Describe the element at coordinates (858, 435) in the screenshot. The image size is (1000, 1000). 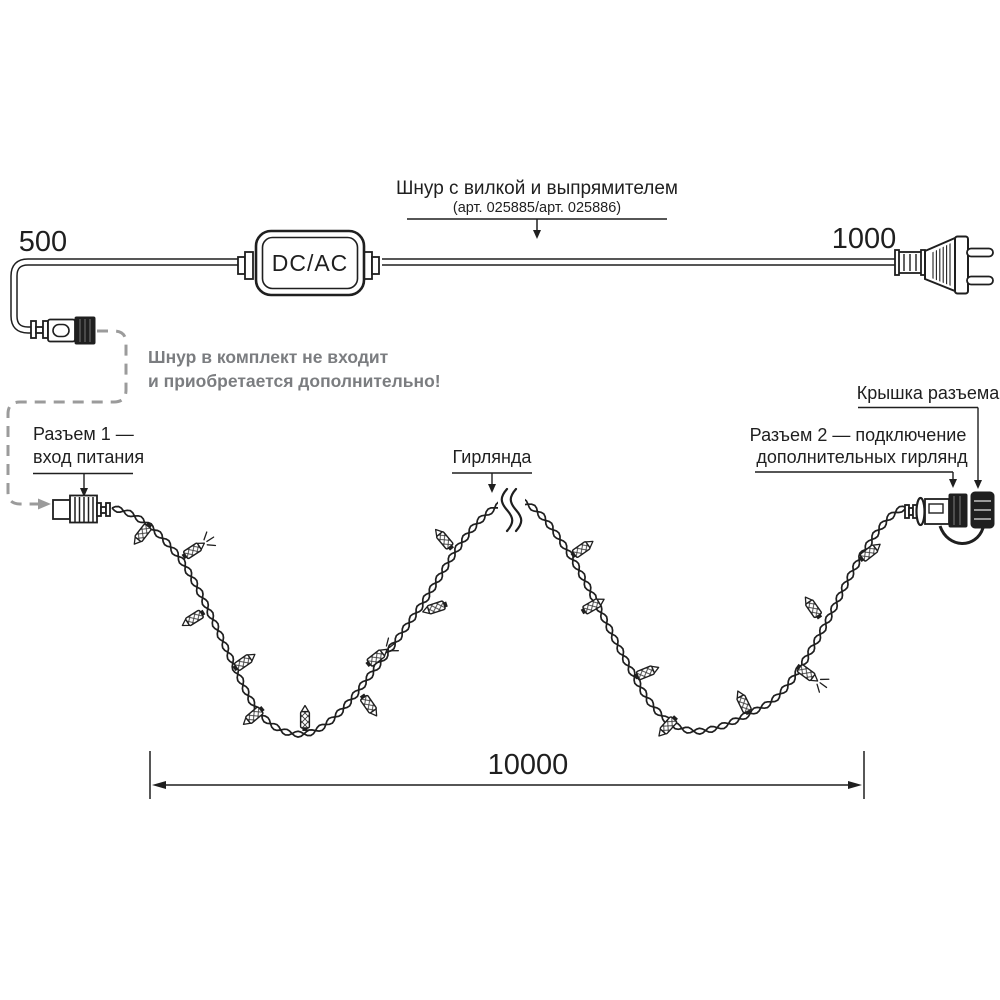
I see `connector2-label-line1: Разъем 2 — подключение` at that location.